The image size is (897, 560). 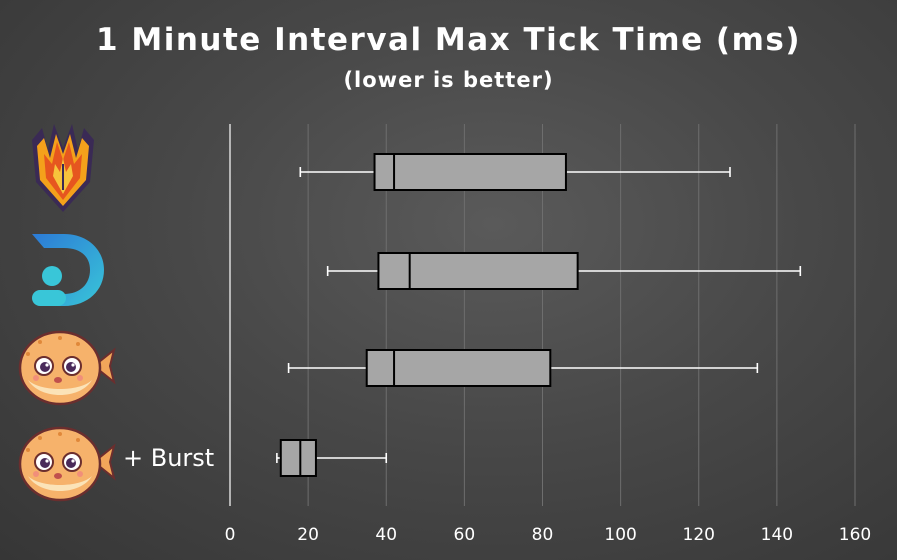 What do you see at coordinates (465, 535) in the screenshot?
I see `x-tick-label: 60` at bounding box center [465, 535].